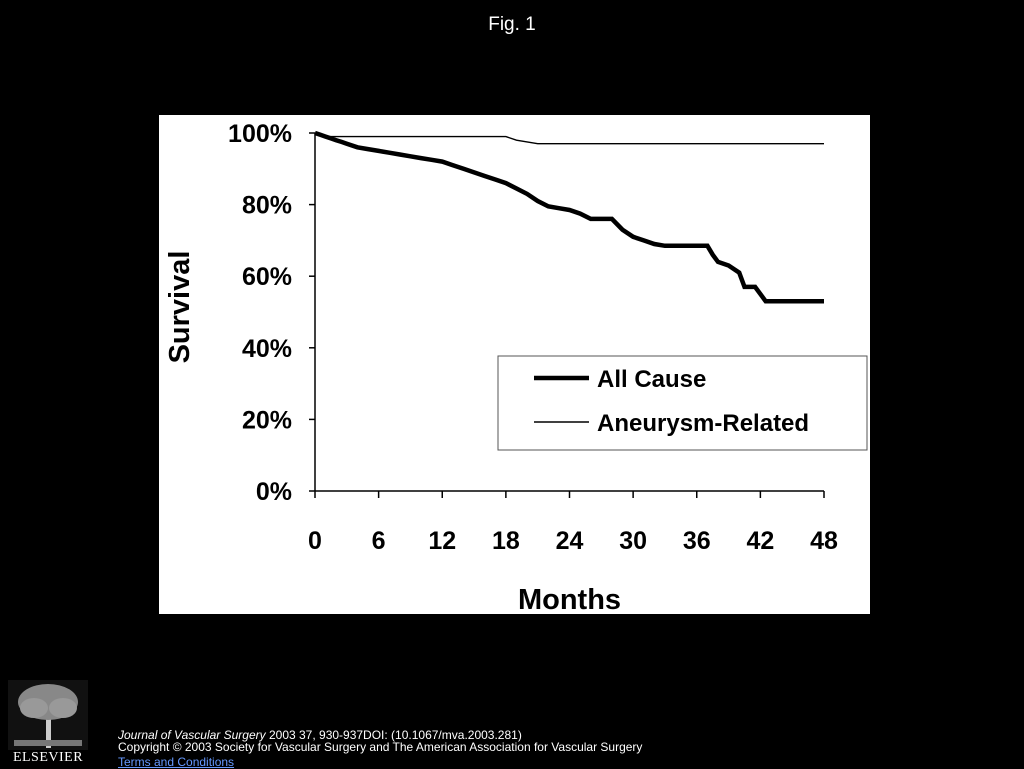 The height and width of the screenshot is (769, 1024). What do you see at coordinates (192, 735) in the screenshot?
I see `journal-name: Journal of Vascular Surgery` at bounding box center [192, 735].